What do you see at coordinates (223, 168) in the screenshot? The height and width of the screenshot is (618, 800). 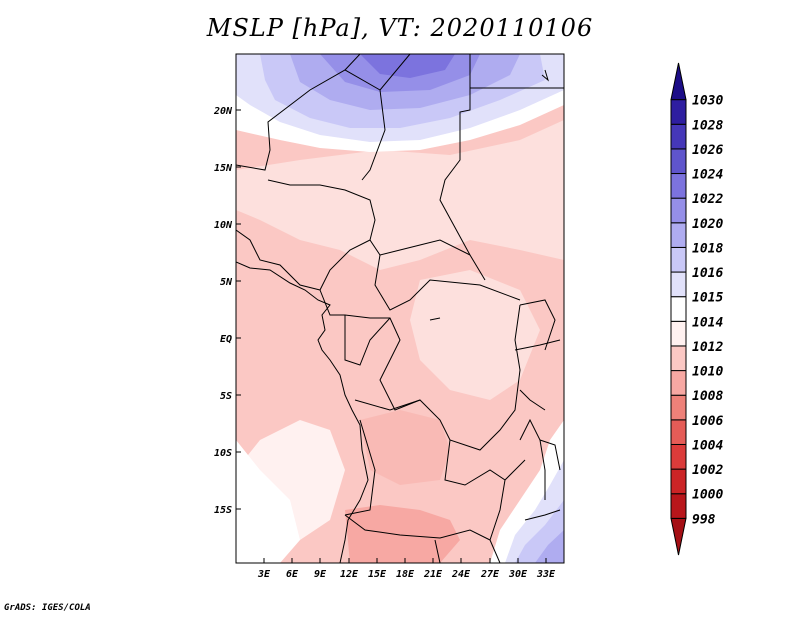 I see `lat-label: 15N` at bounding box center [223, 168].